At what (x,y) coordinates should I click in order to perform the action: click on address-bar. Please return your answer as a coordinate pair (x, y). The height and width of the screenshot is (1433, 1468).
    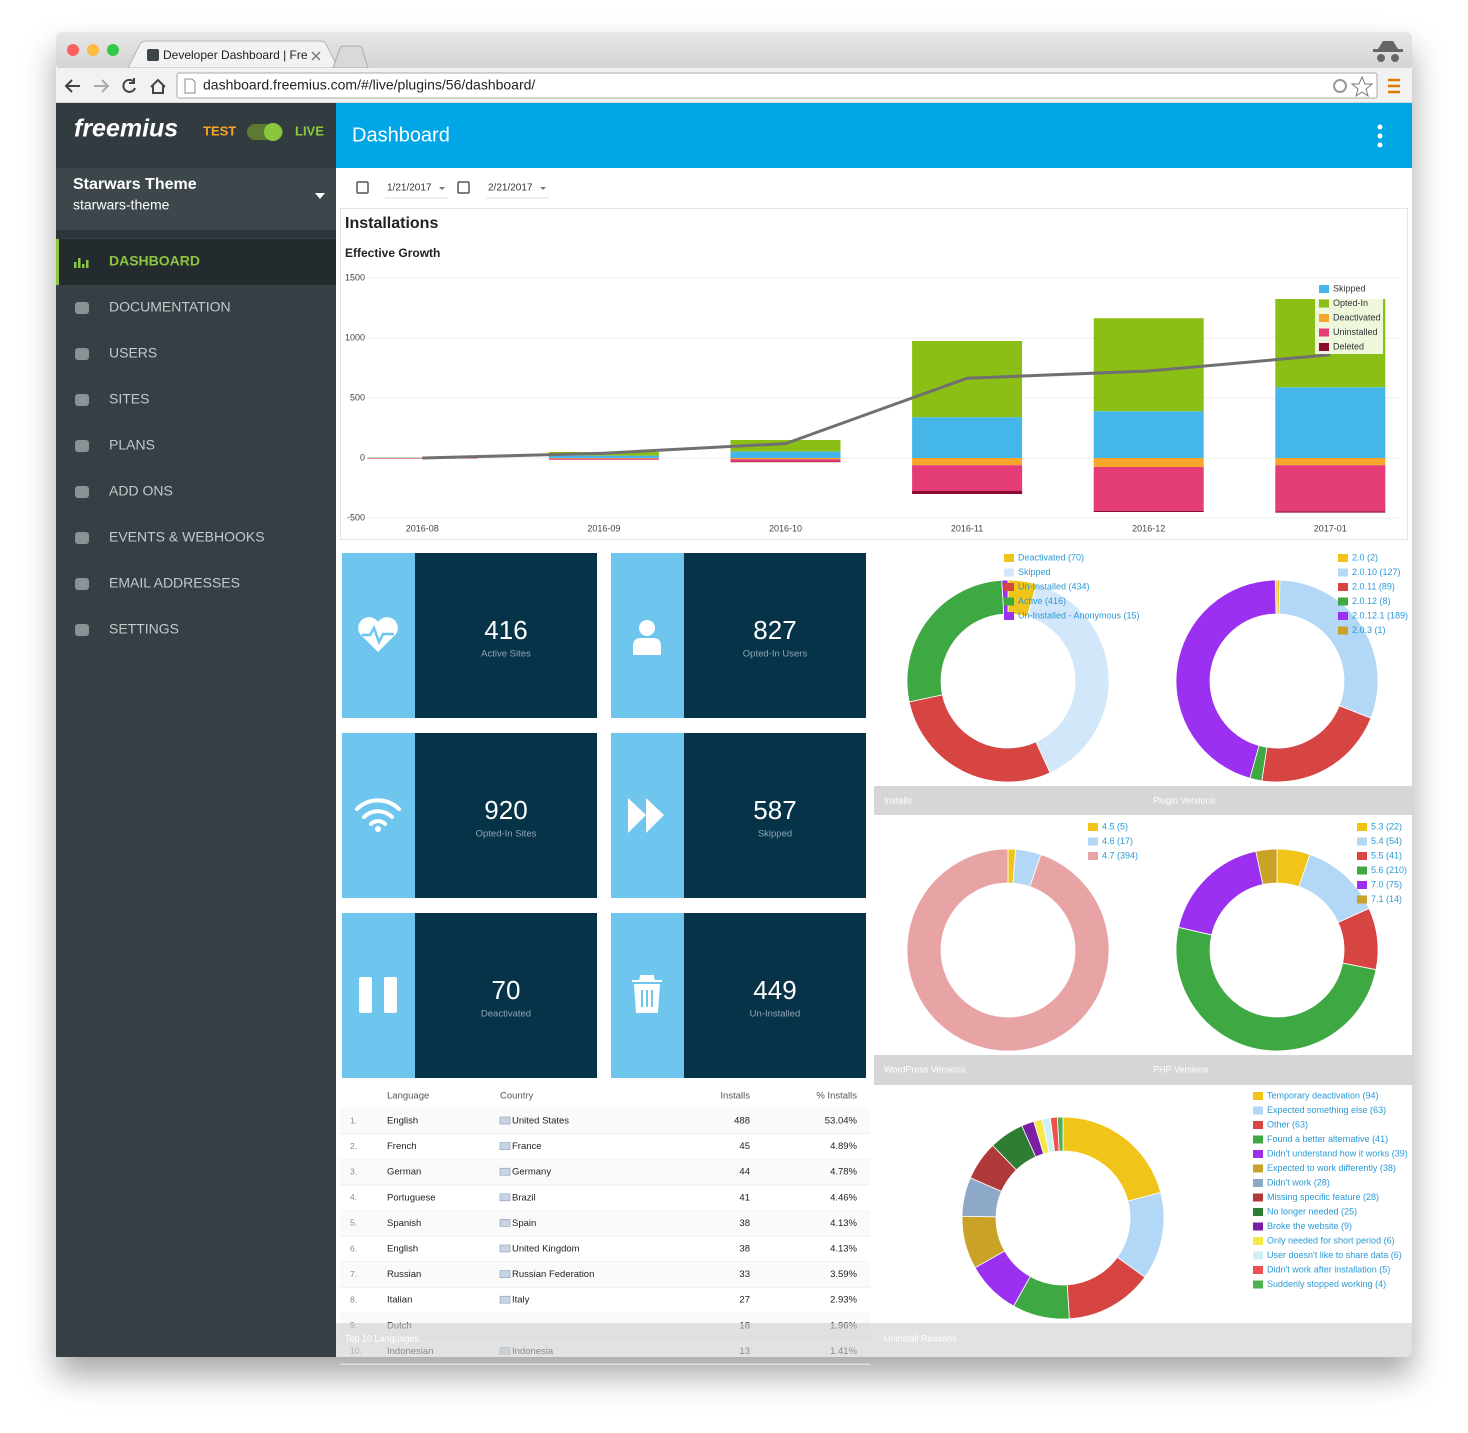
    Looking at the image, I should click on (777, 85).